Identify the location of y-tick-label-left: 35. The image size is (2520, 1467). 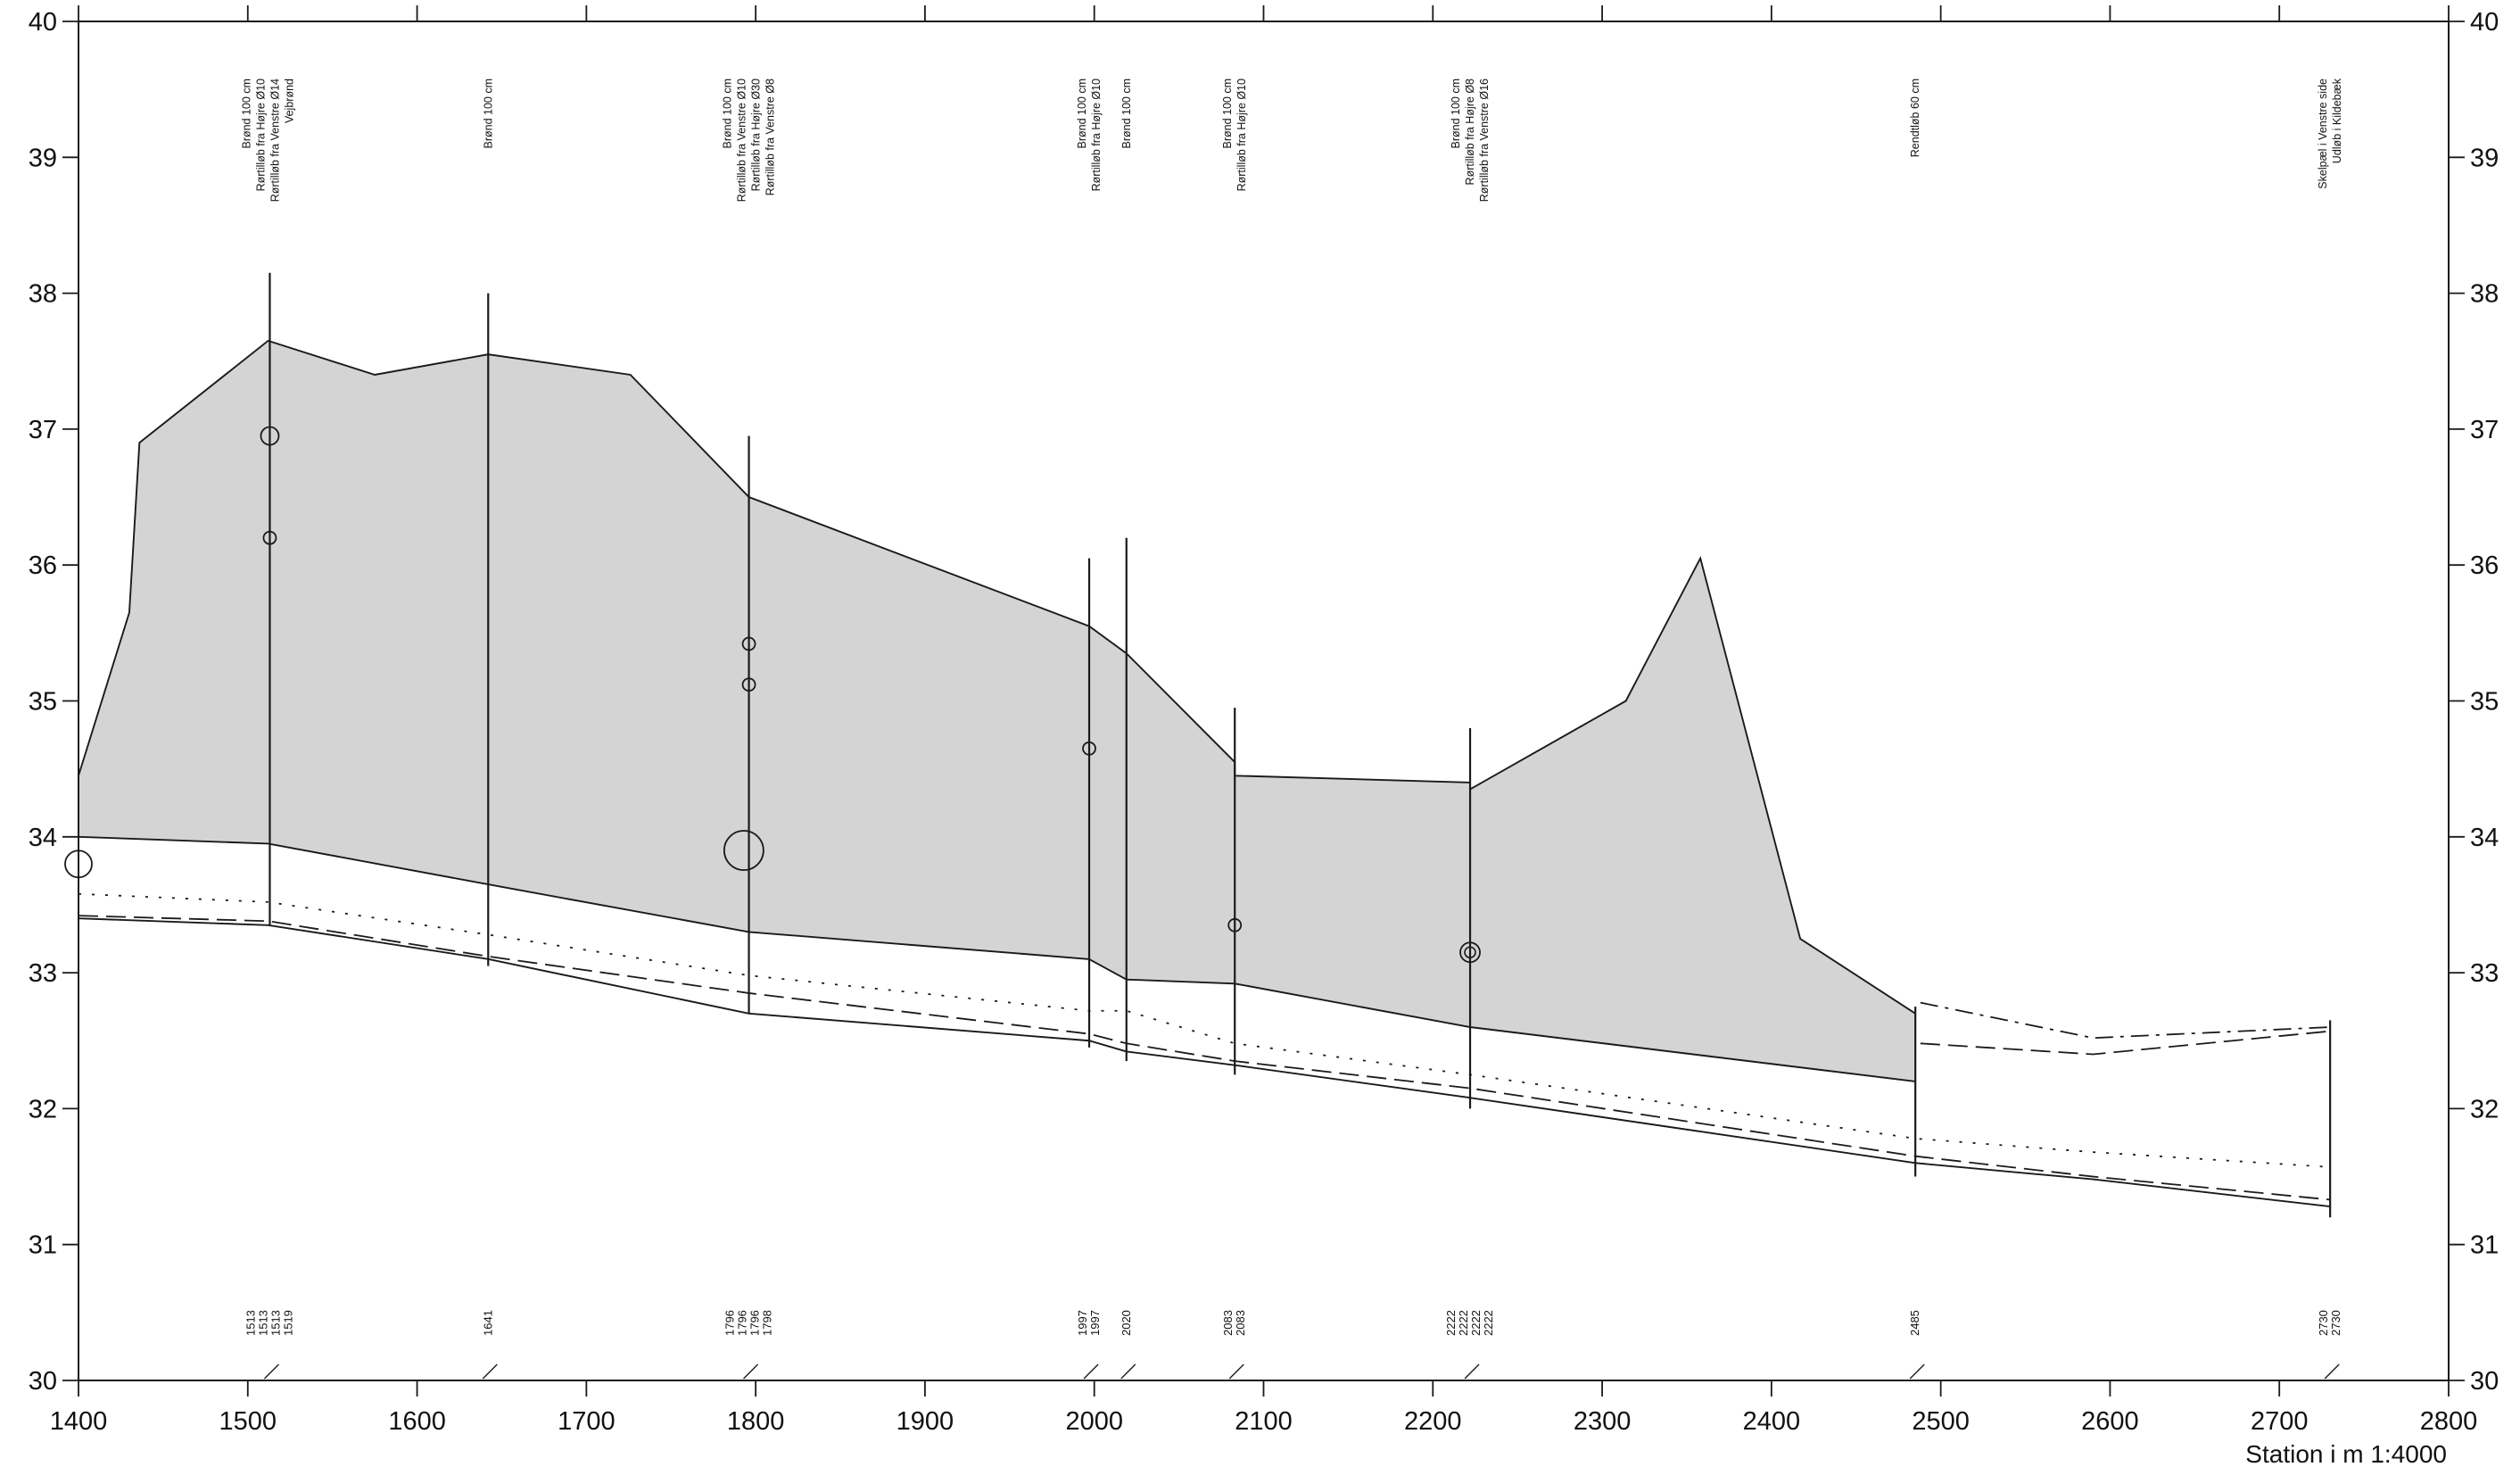
(43, 702).